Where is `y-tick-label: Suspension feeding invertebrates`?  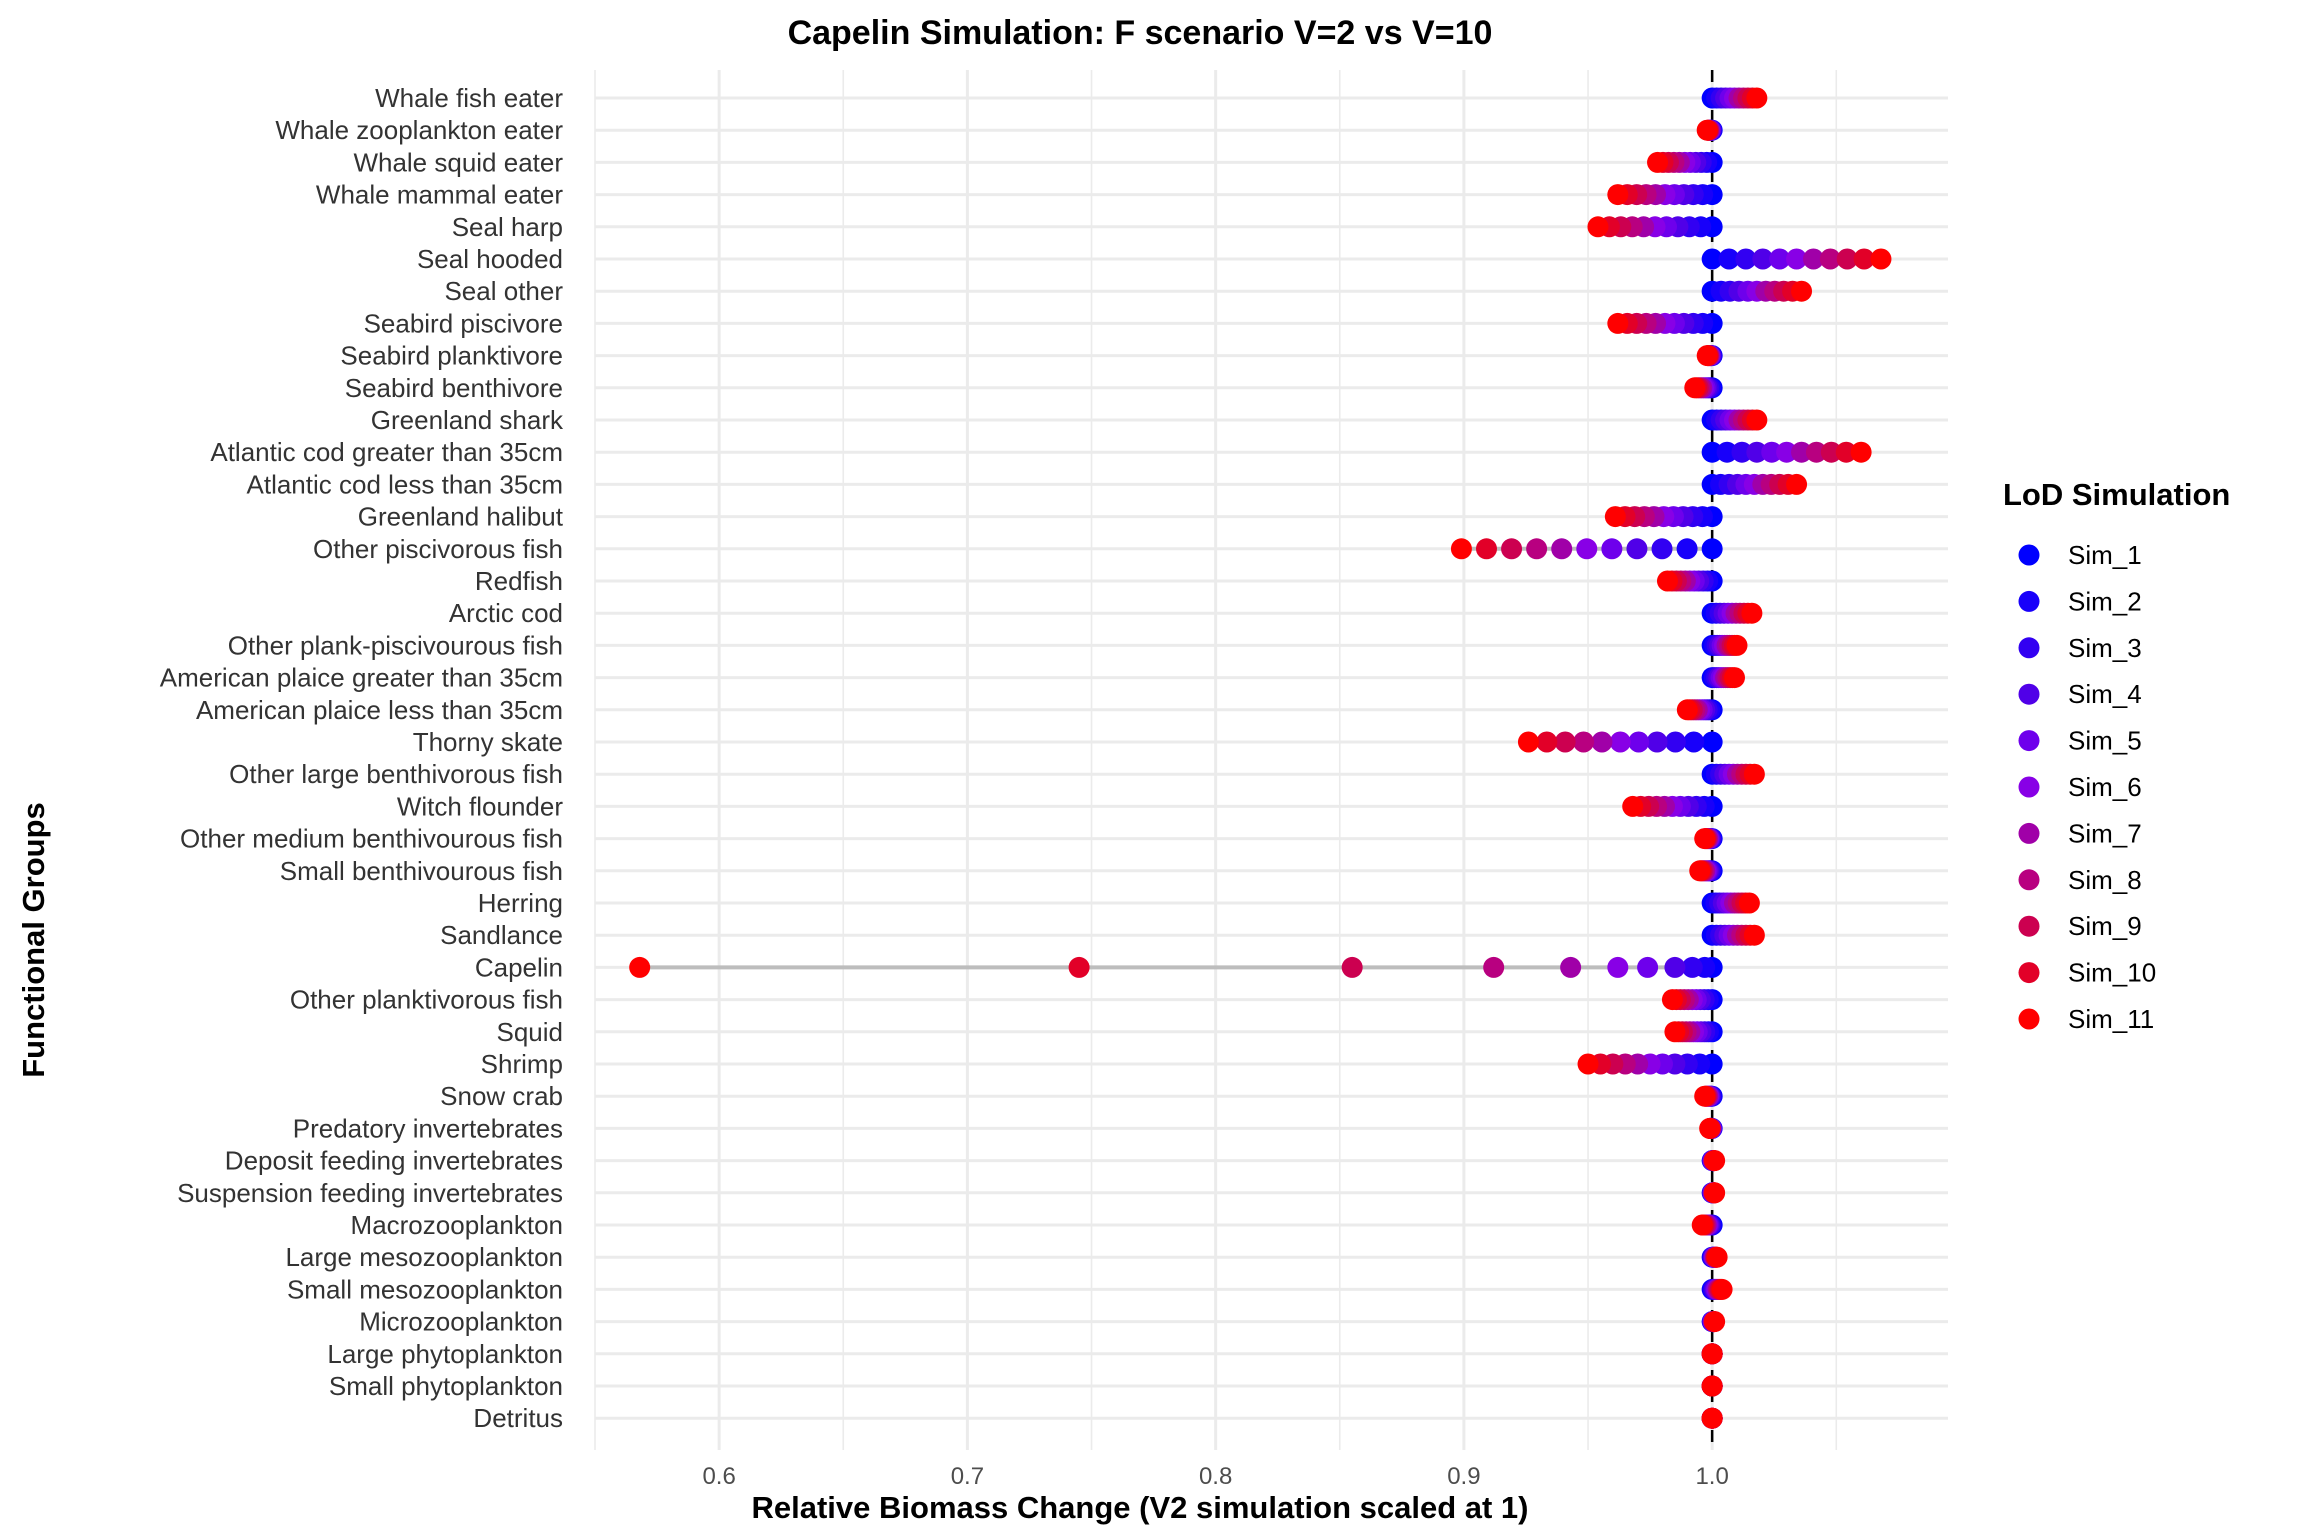 y-tick-label: Suspension feeding invertebrates is located at coordinates (370, 1193).